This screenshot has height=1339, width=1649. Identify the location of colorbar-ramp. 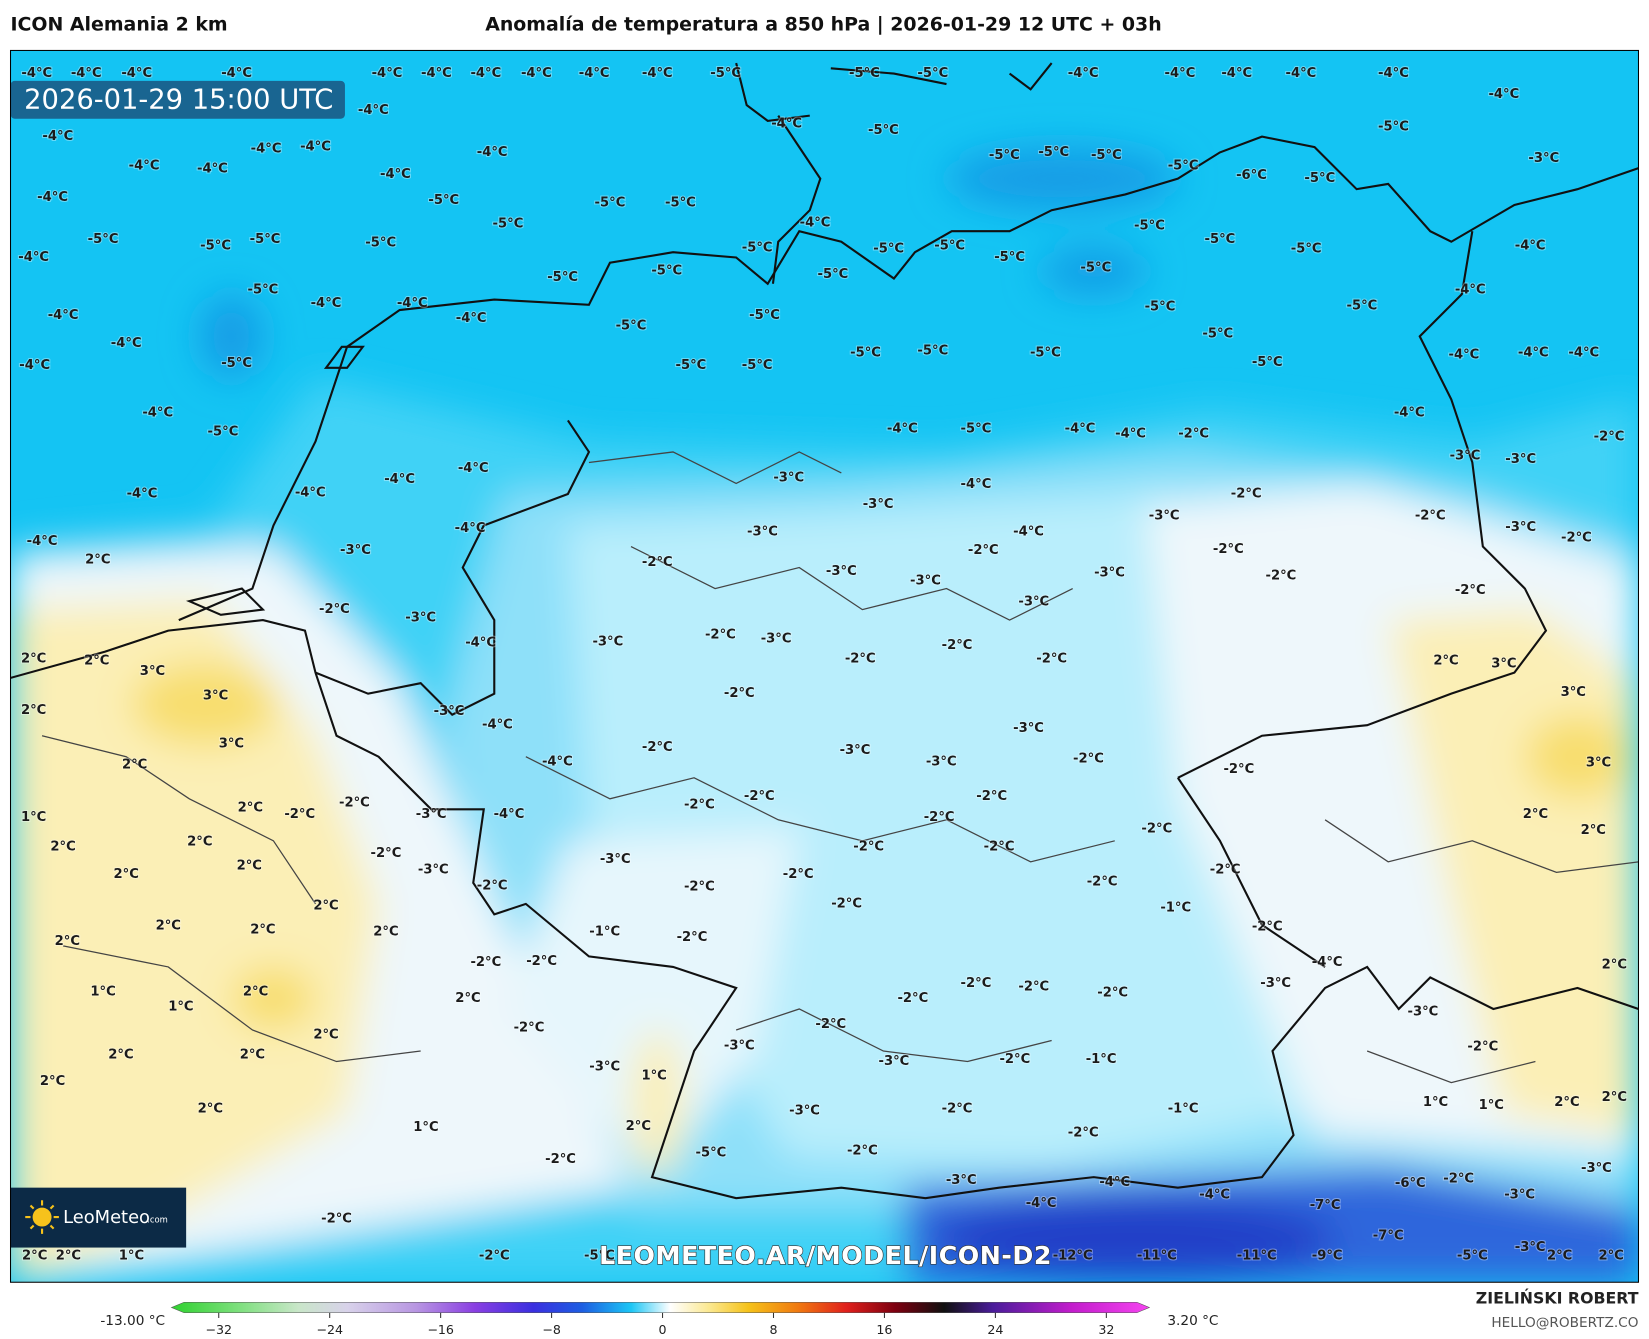
(660, 1307).